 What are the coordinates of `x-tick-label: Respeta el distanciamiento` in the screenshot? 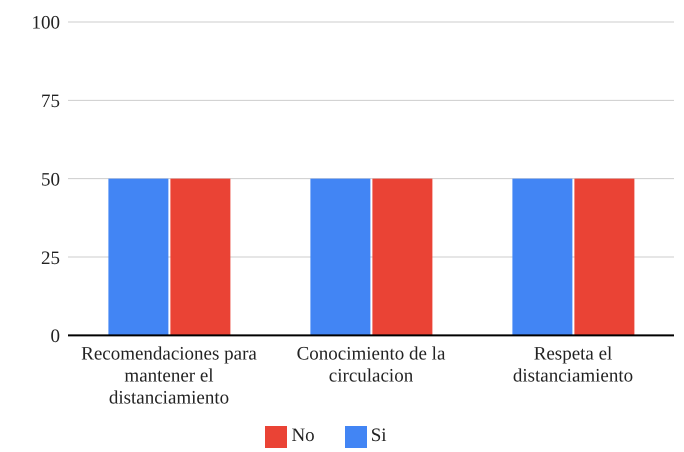 It's located at (573, 364).